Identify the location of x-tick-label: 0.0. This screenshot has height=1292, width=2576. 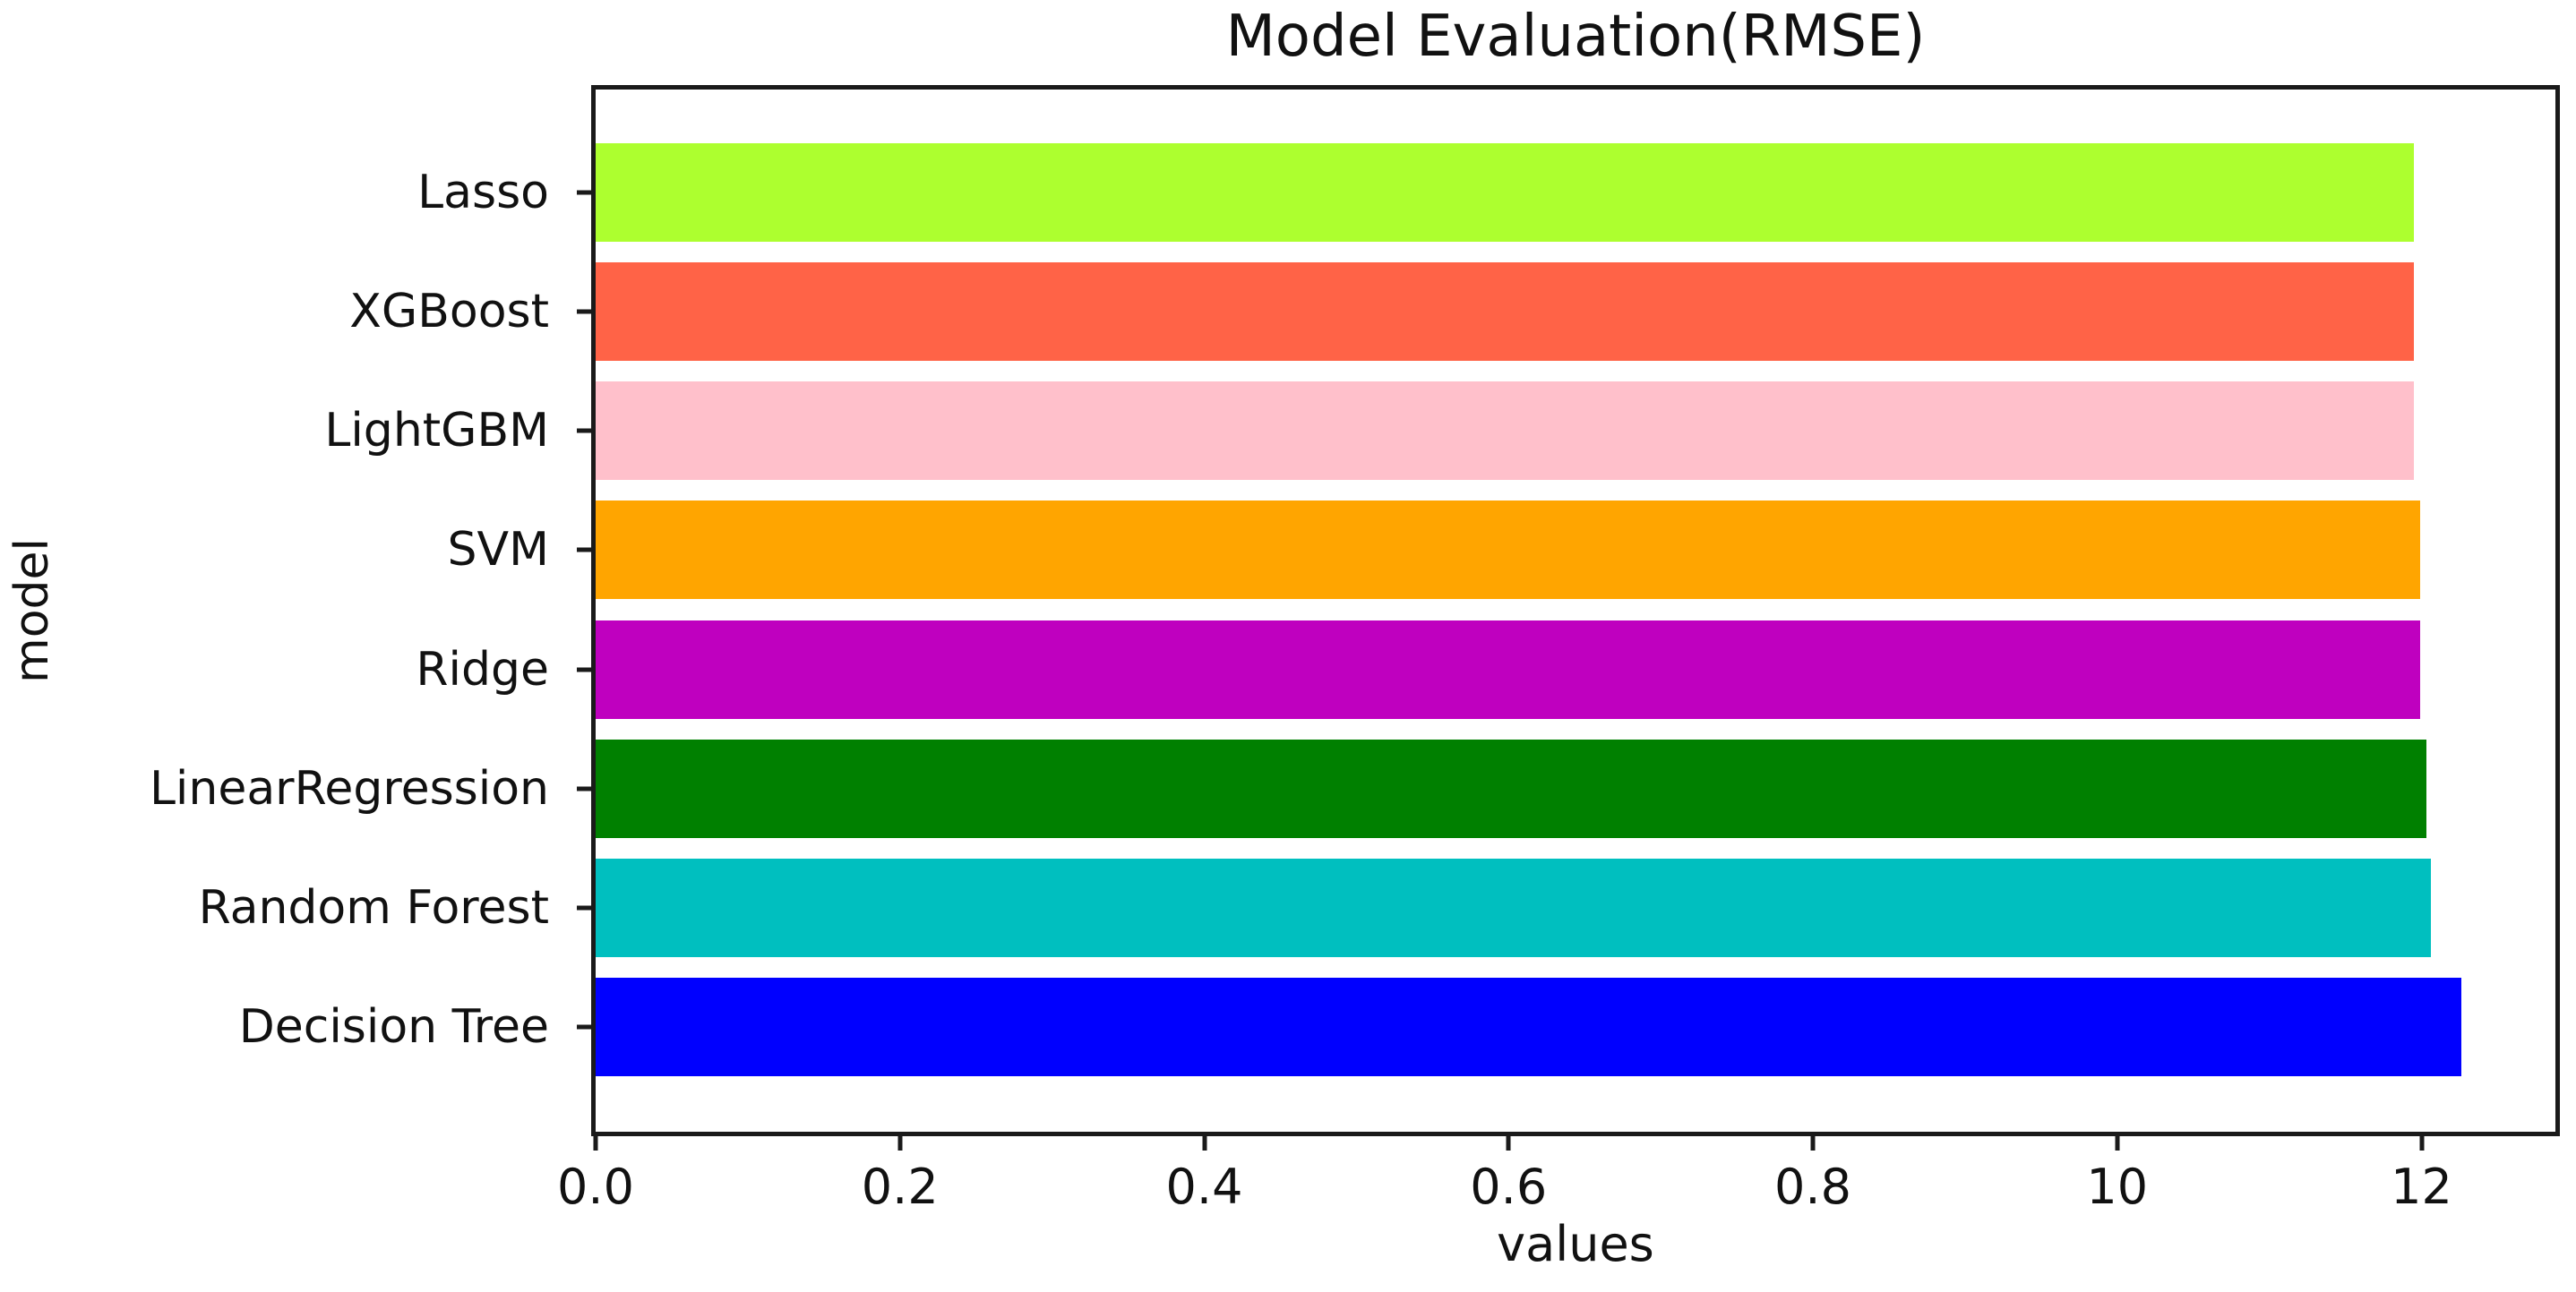
(595, 1187).